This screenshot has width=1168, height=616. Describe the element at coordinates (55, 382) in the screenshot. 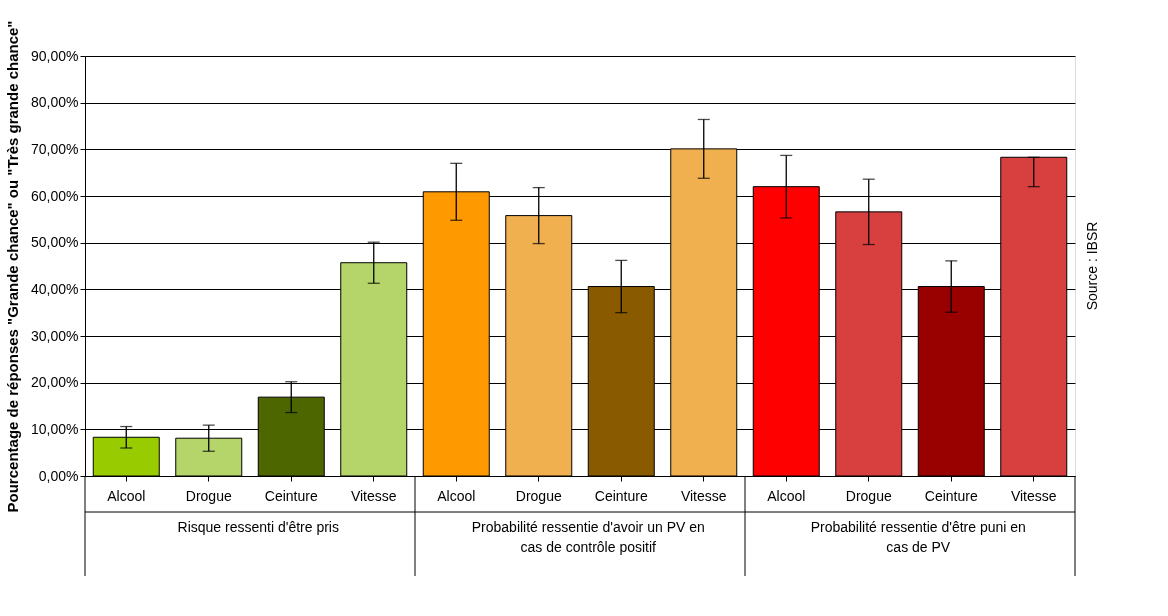

I see `y-tick-label: 20,00%` at that location.